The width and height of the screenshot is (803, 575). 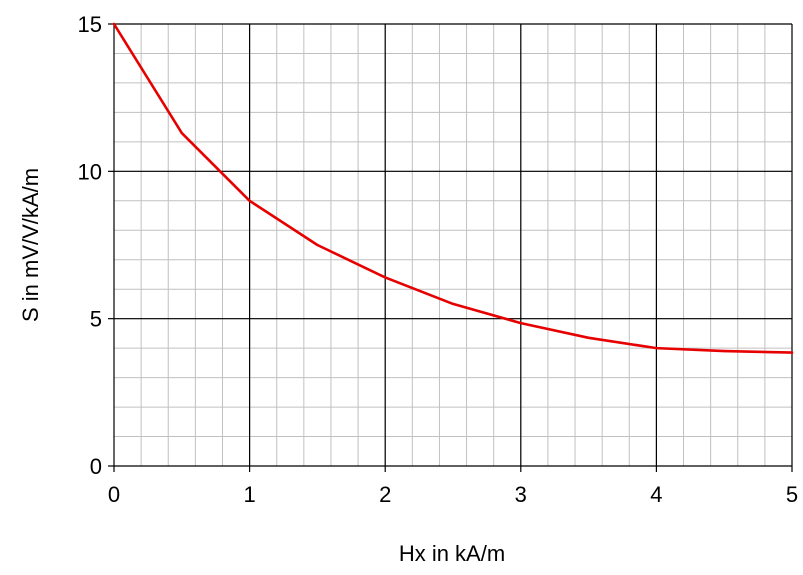 I want to click on y-tick-label: 10, so click(x=90, y=171).